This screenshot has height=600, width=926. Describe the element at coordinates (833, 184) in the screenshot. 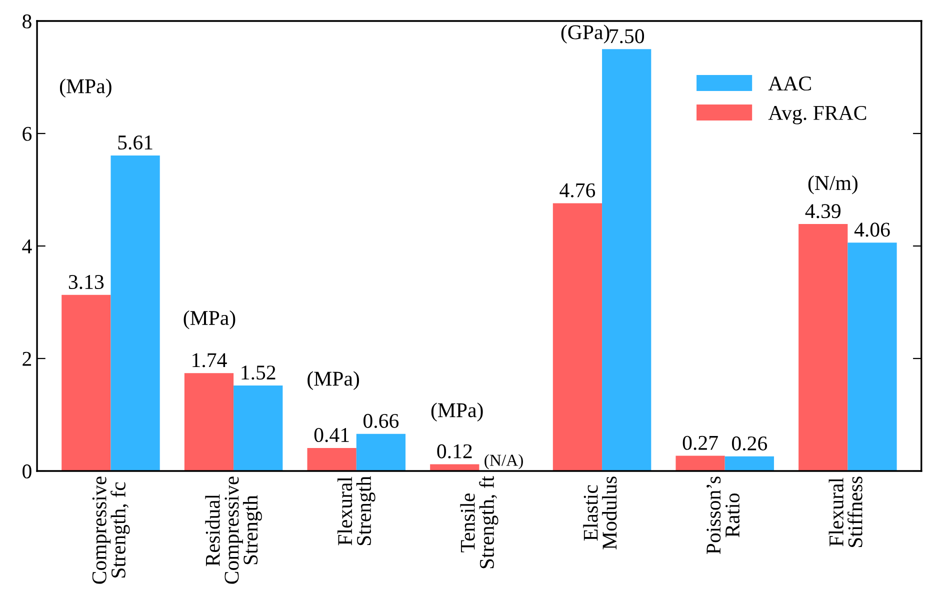

I see `annotation: (N/m)` at that location.